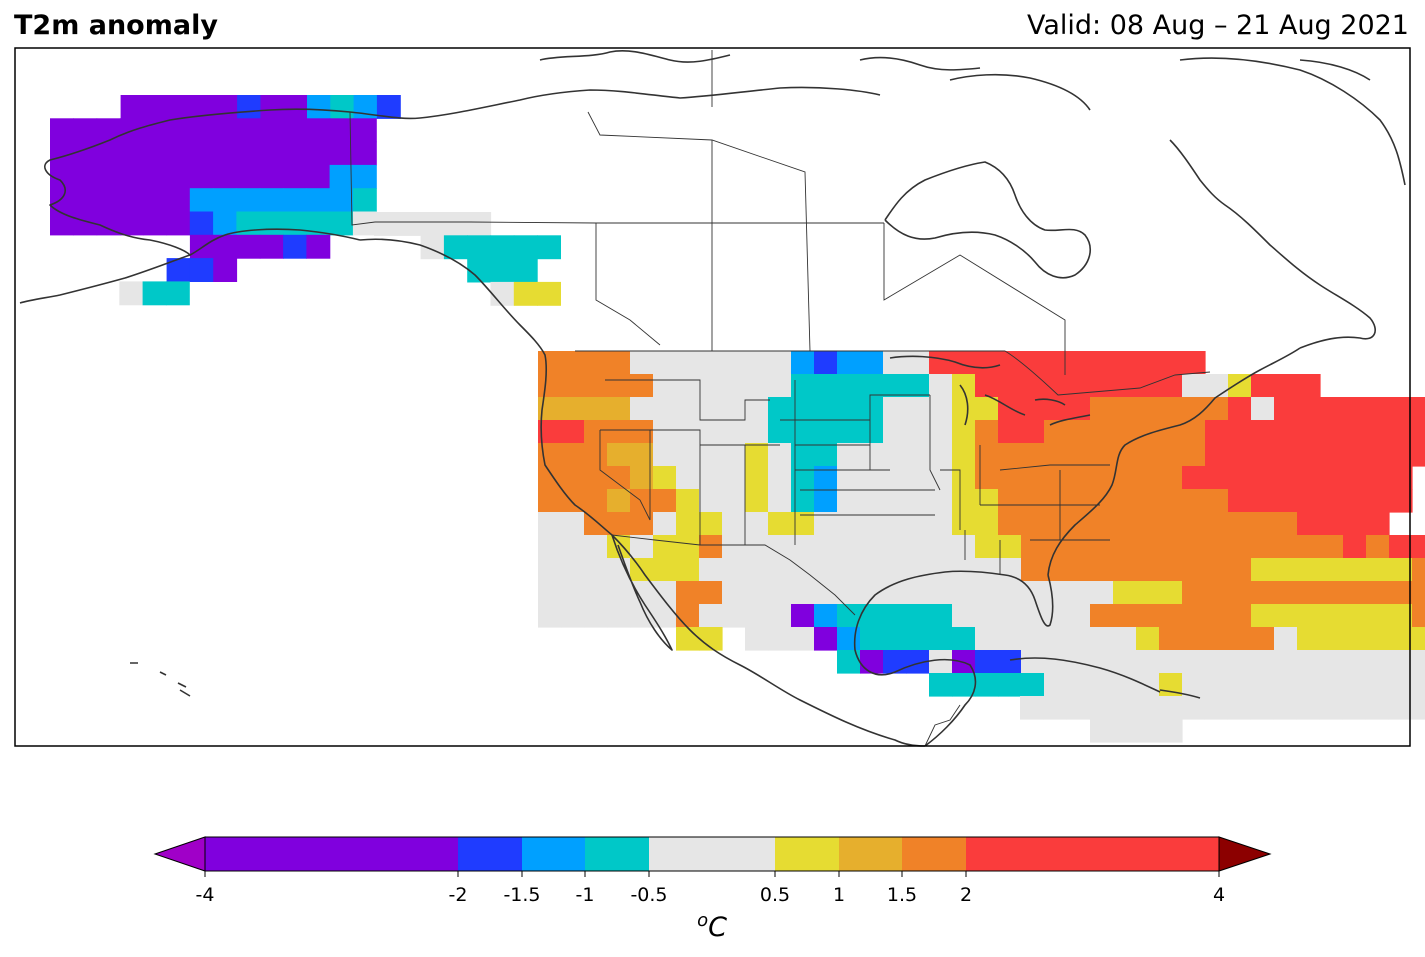 The height and width of the screenshot is (957, 1425). Describe the element at coordinates (1174, 461) in the screenshot. I see `coastline-atlantic` at that location.